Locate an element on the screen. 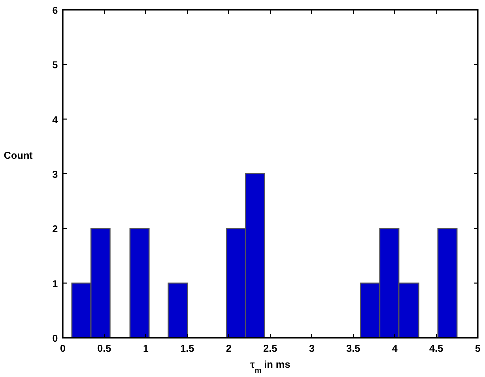  y-tick-label: 5 is located at coordinates (55, 66).